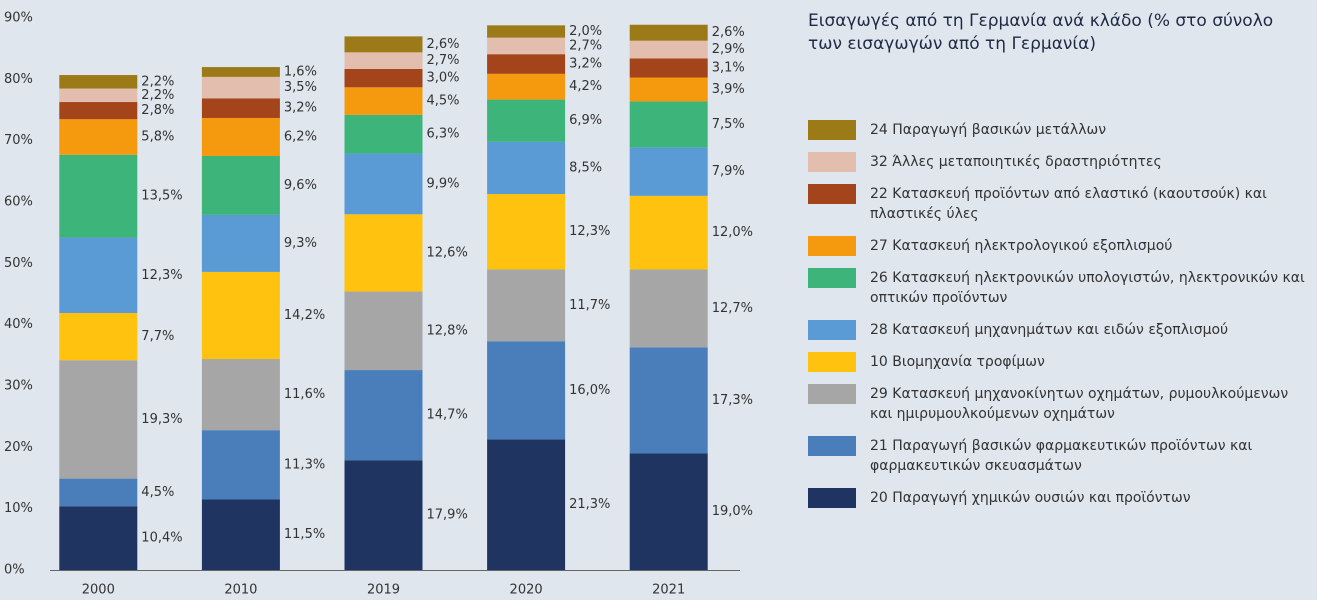 The width and height of the screenshot is (1317, 600). Describe the element at coordinates (18, 202) in the screenshot. I see `y-tick-label: 60%` at that location.